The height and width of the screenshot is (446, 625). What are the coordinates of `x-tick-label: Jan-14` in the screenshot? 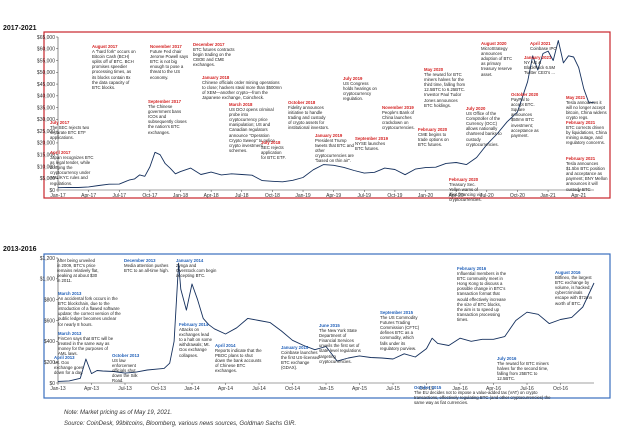 It's located at (192, 389).